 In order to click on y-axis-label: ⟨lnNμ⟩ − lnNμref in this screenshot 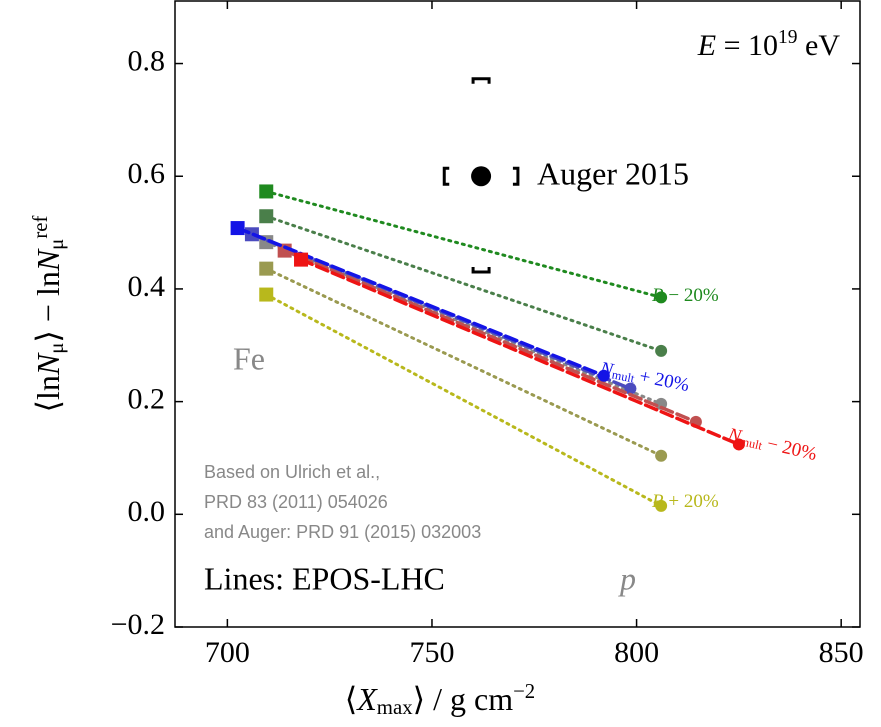, I will do `click(48, 313)`.